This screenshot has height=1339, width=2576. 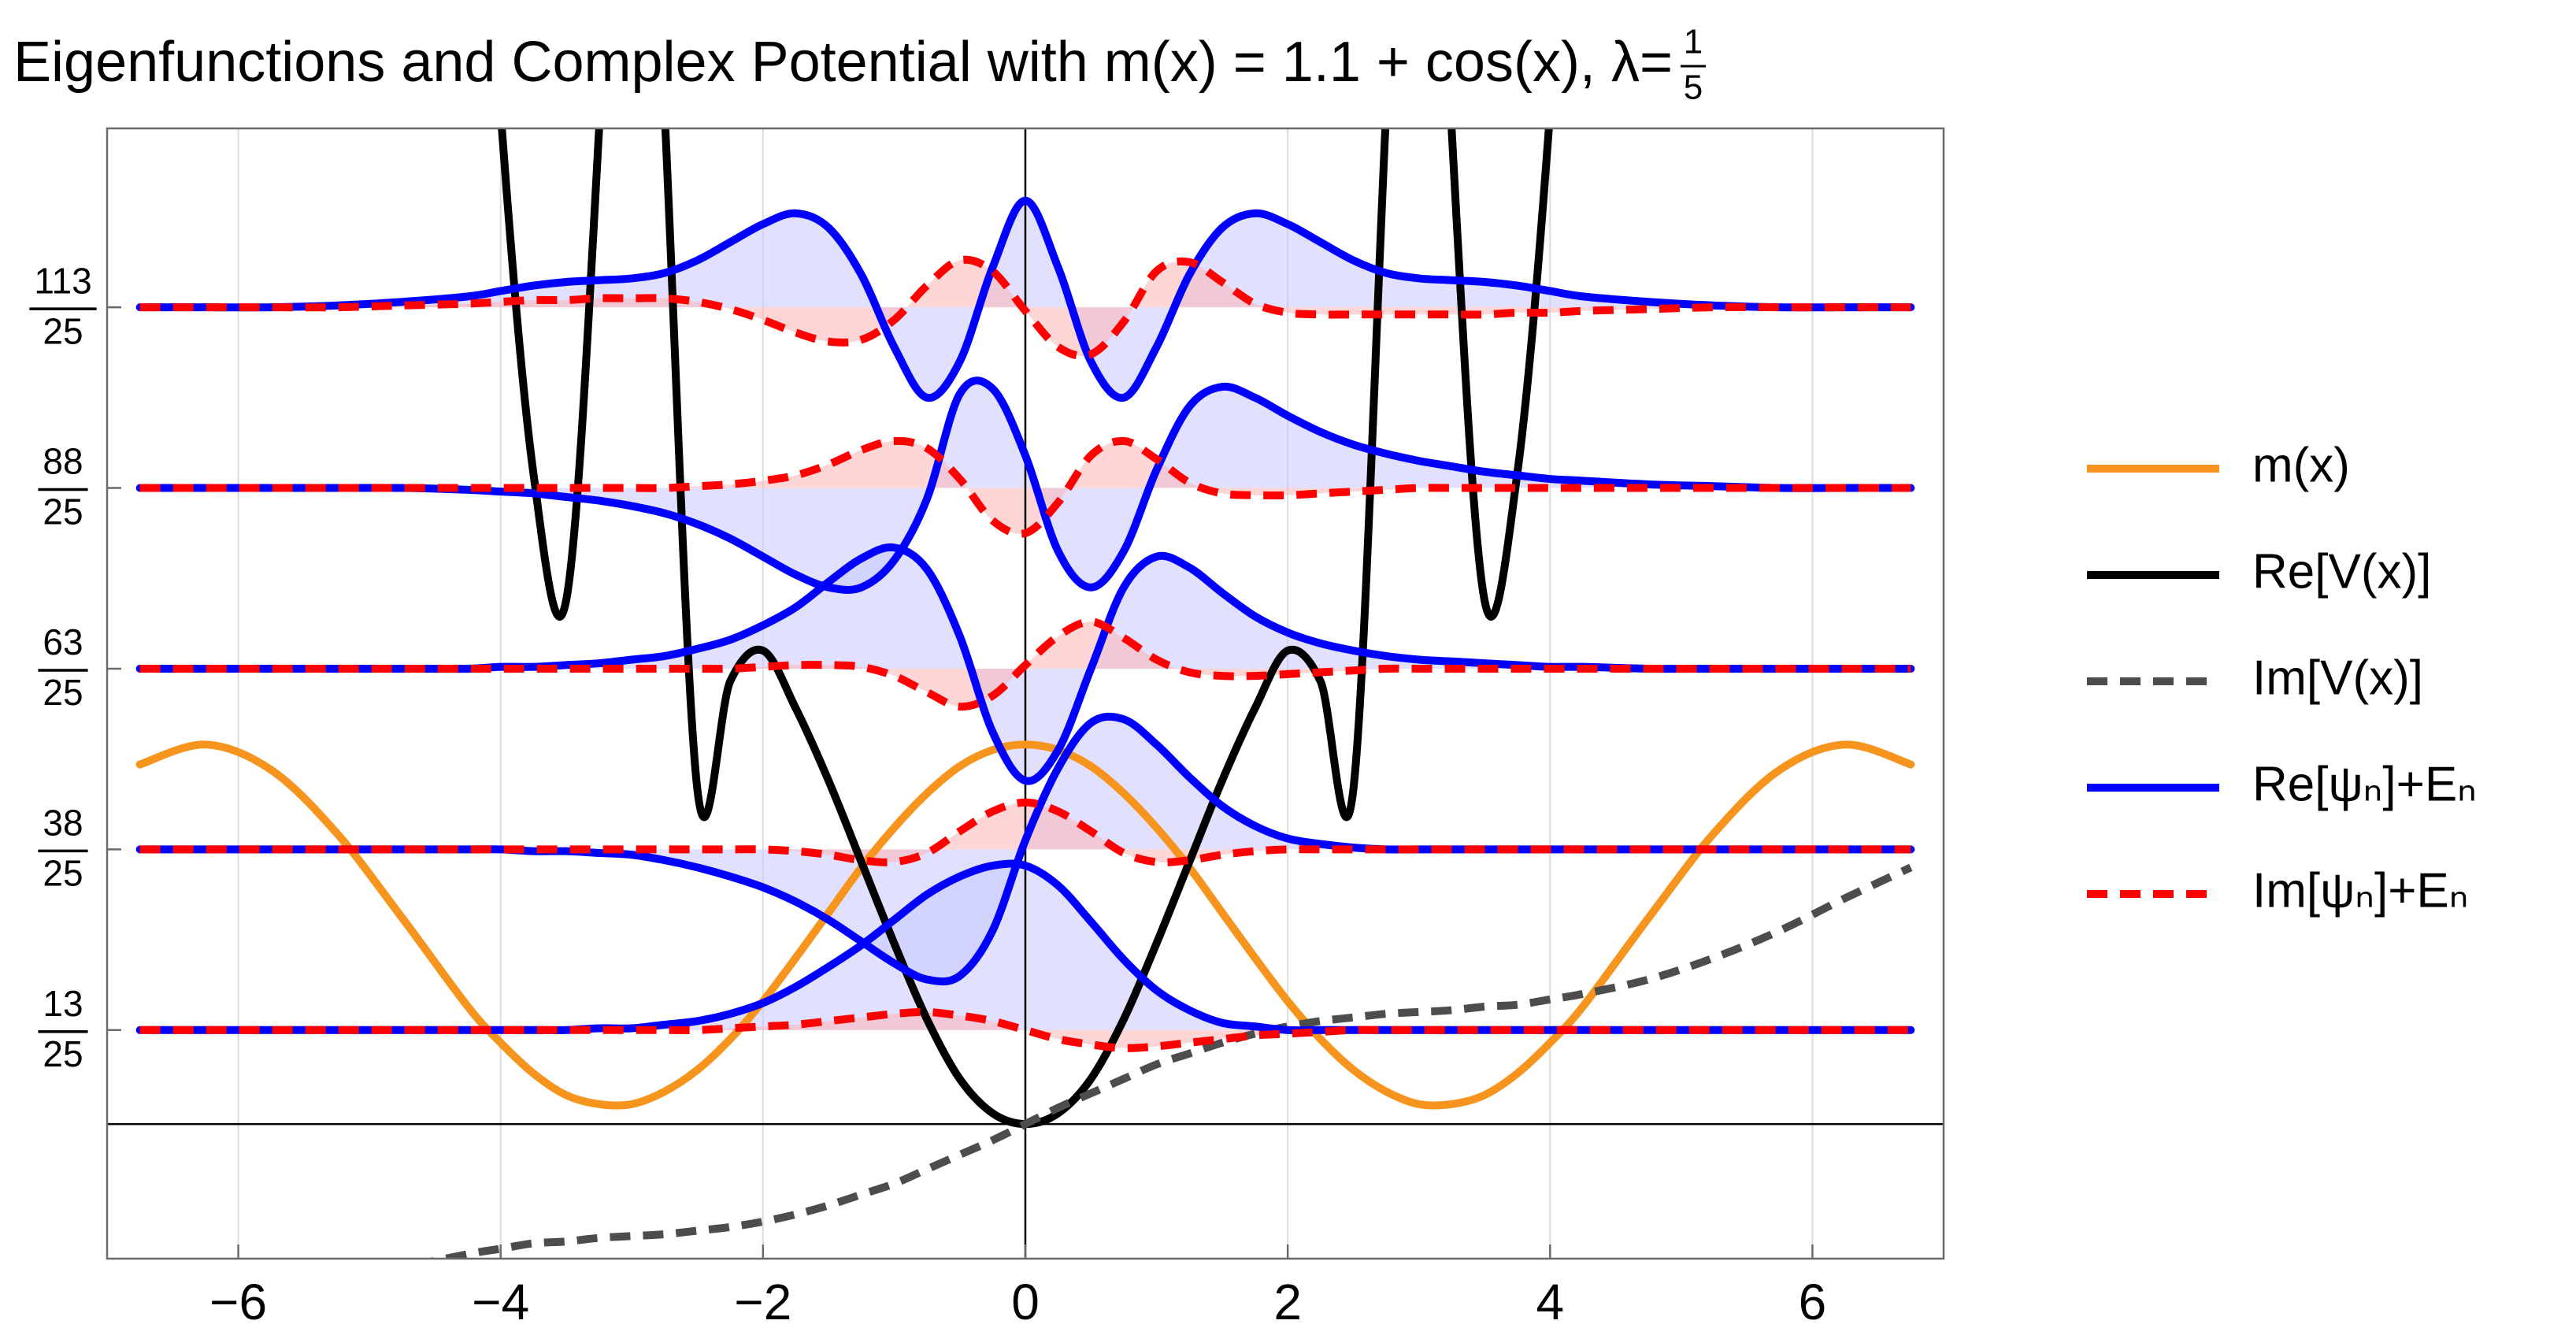 I want to click on x-tick-label: 6, so click(x=1813, y=1302).